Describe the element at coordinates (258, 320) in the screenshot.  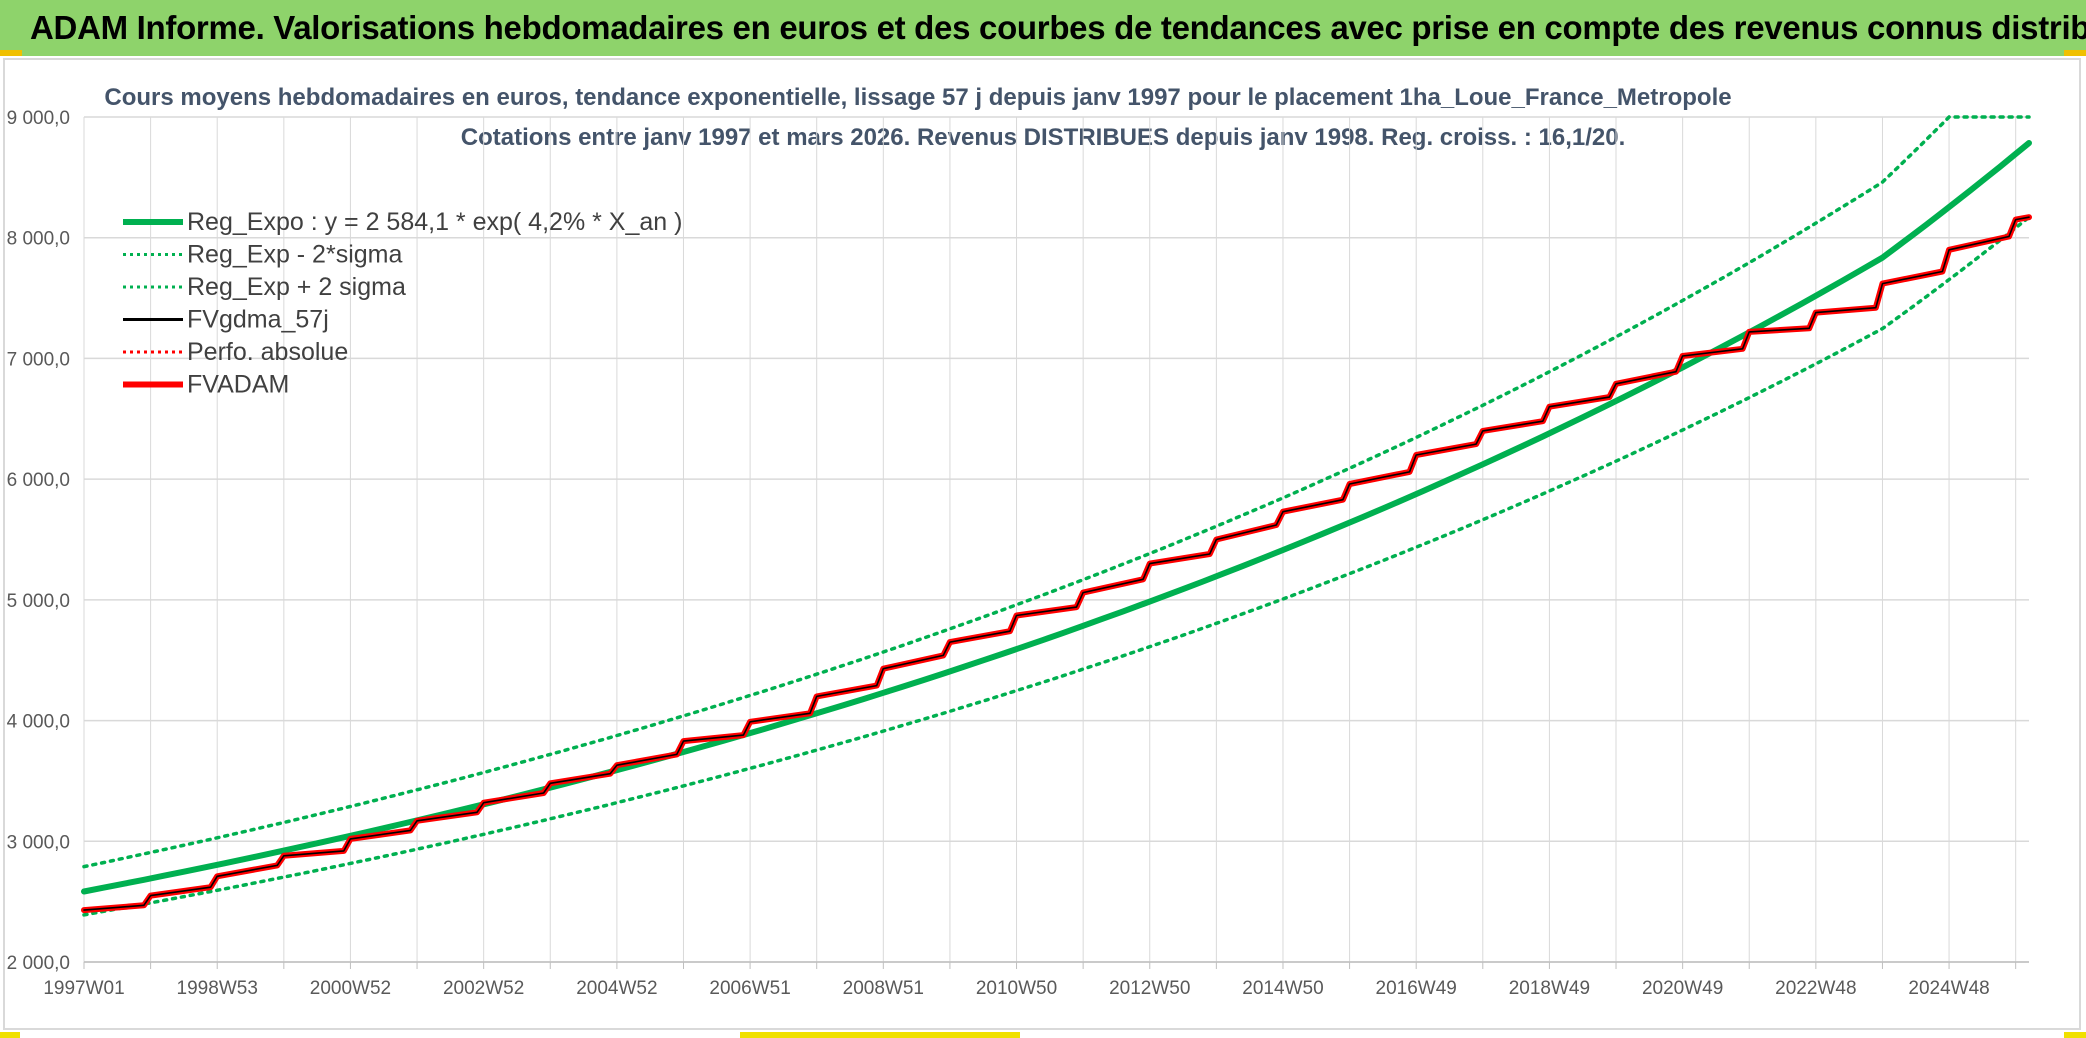
I see `legend-label-fvgdma: FVgdma_57j` at that location.